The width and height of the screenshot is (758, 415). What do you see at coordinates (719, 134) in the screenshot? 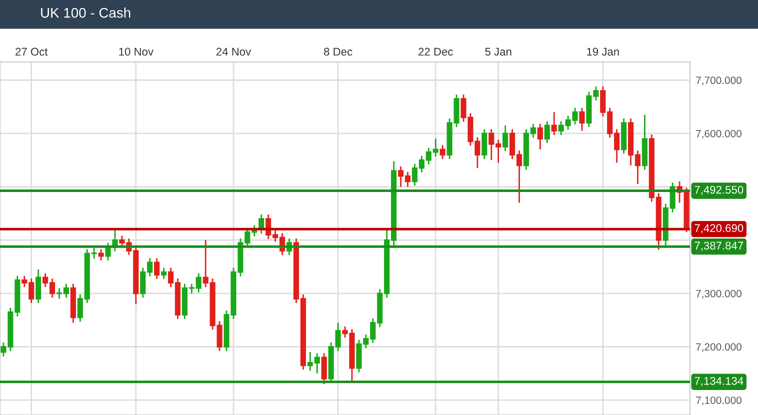
I see `y-tick-label: 7,600.000` at bounding box center [719, 134].